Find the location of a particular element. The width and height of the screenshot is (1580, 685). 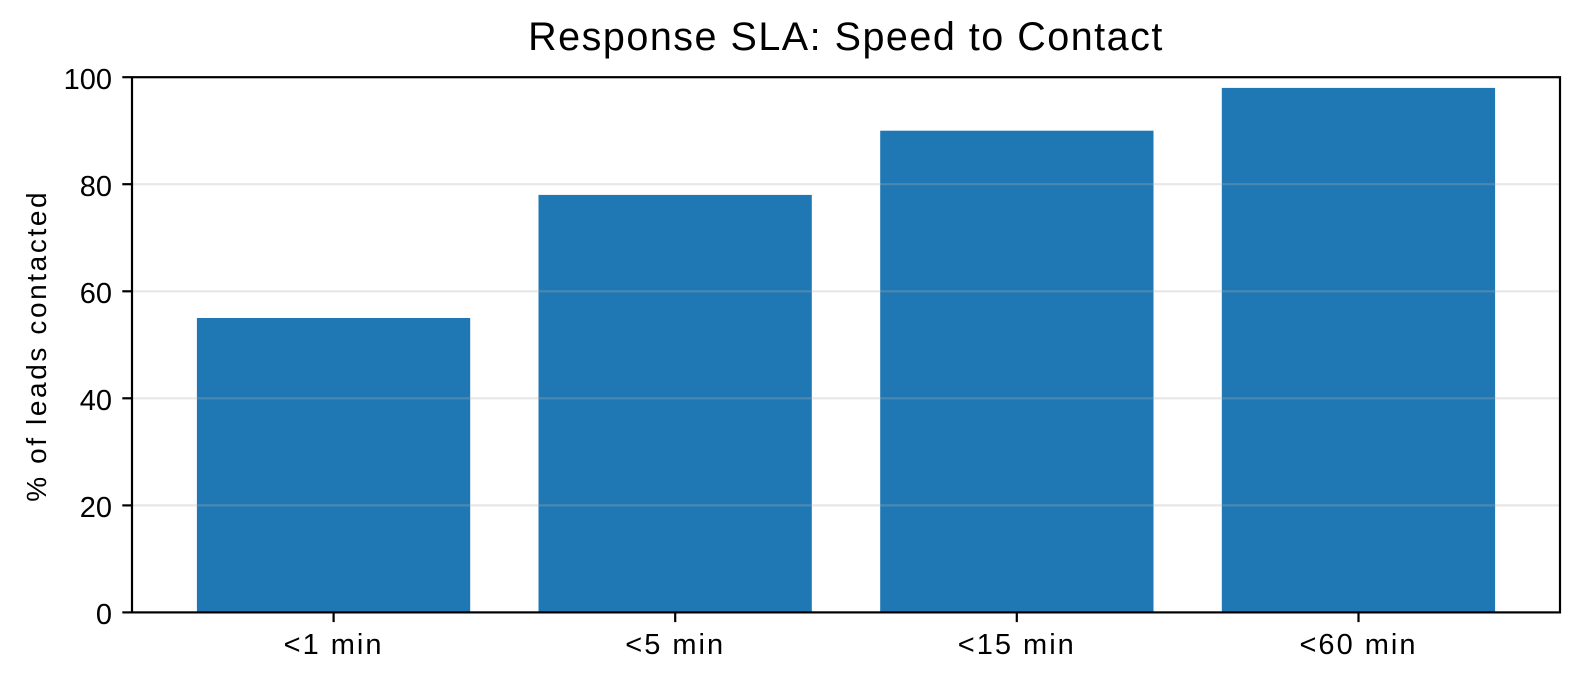

svg-text: <60 min is located at coordinates (1359, 645).